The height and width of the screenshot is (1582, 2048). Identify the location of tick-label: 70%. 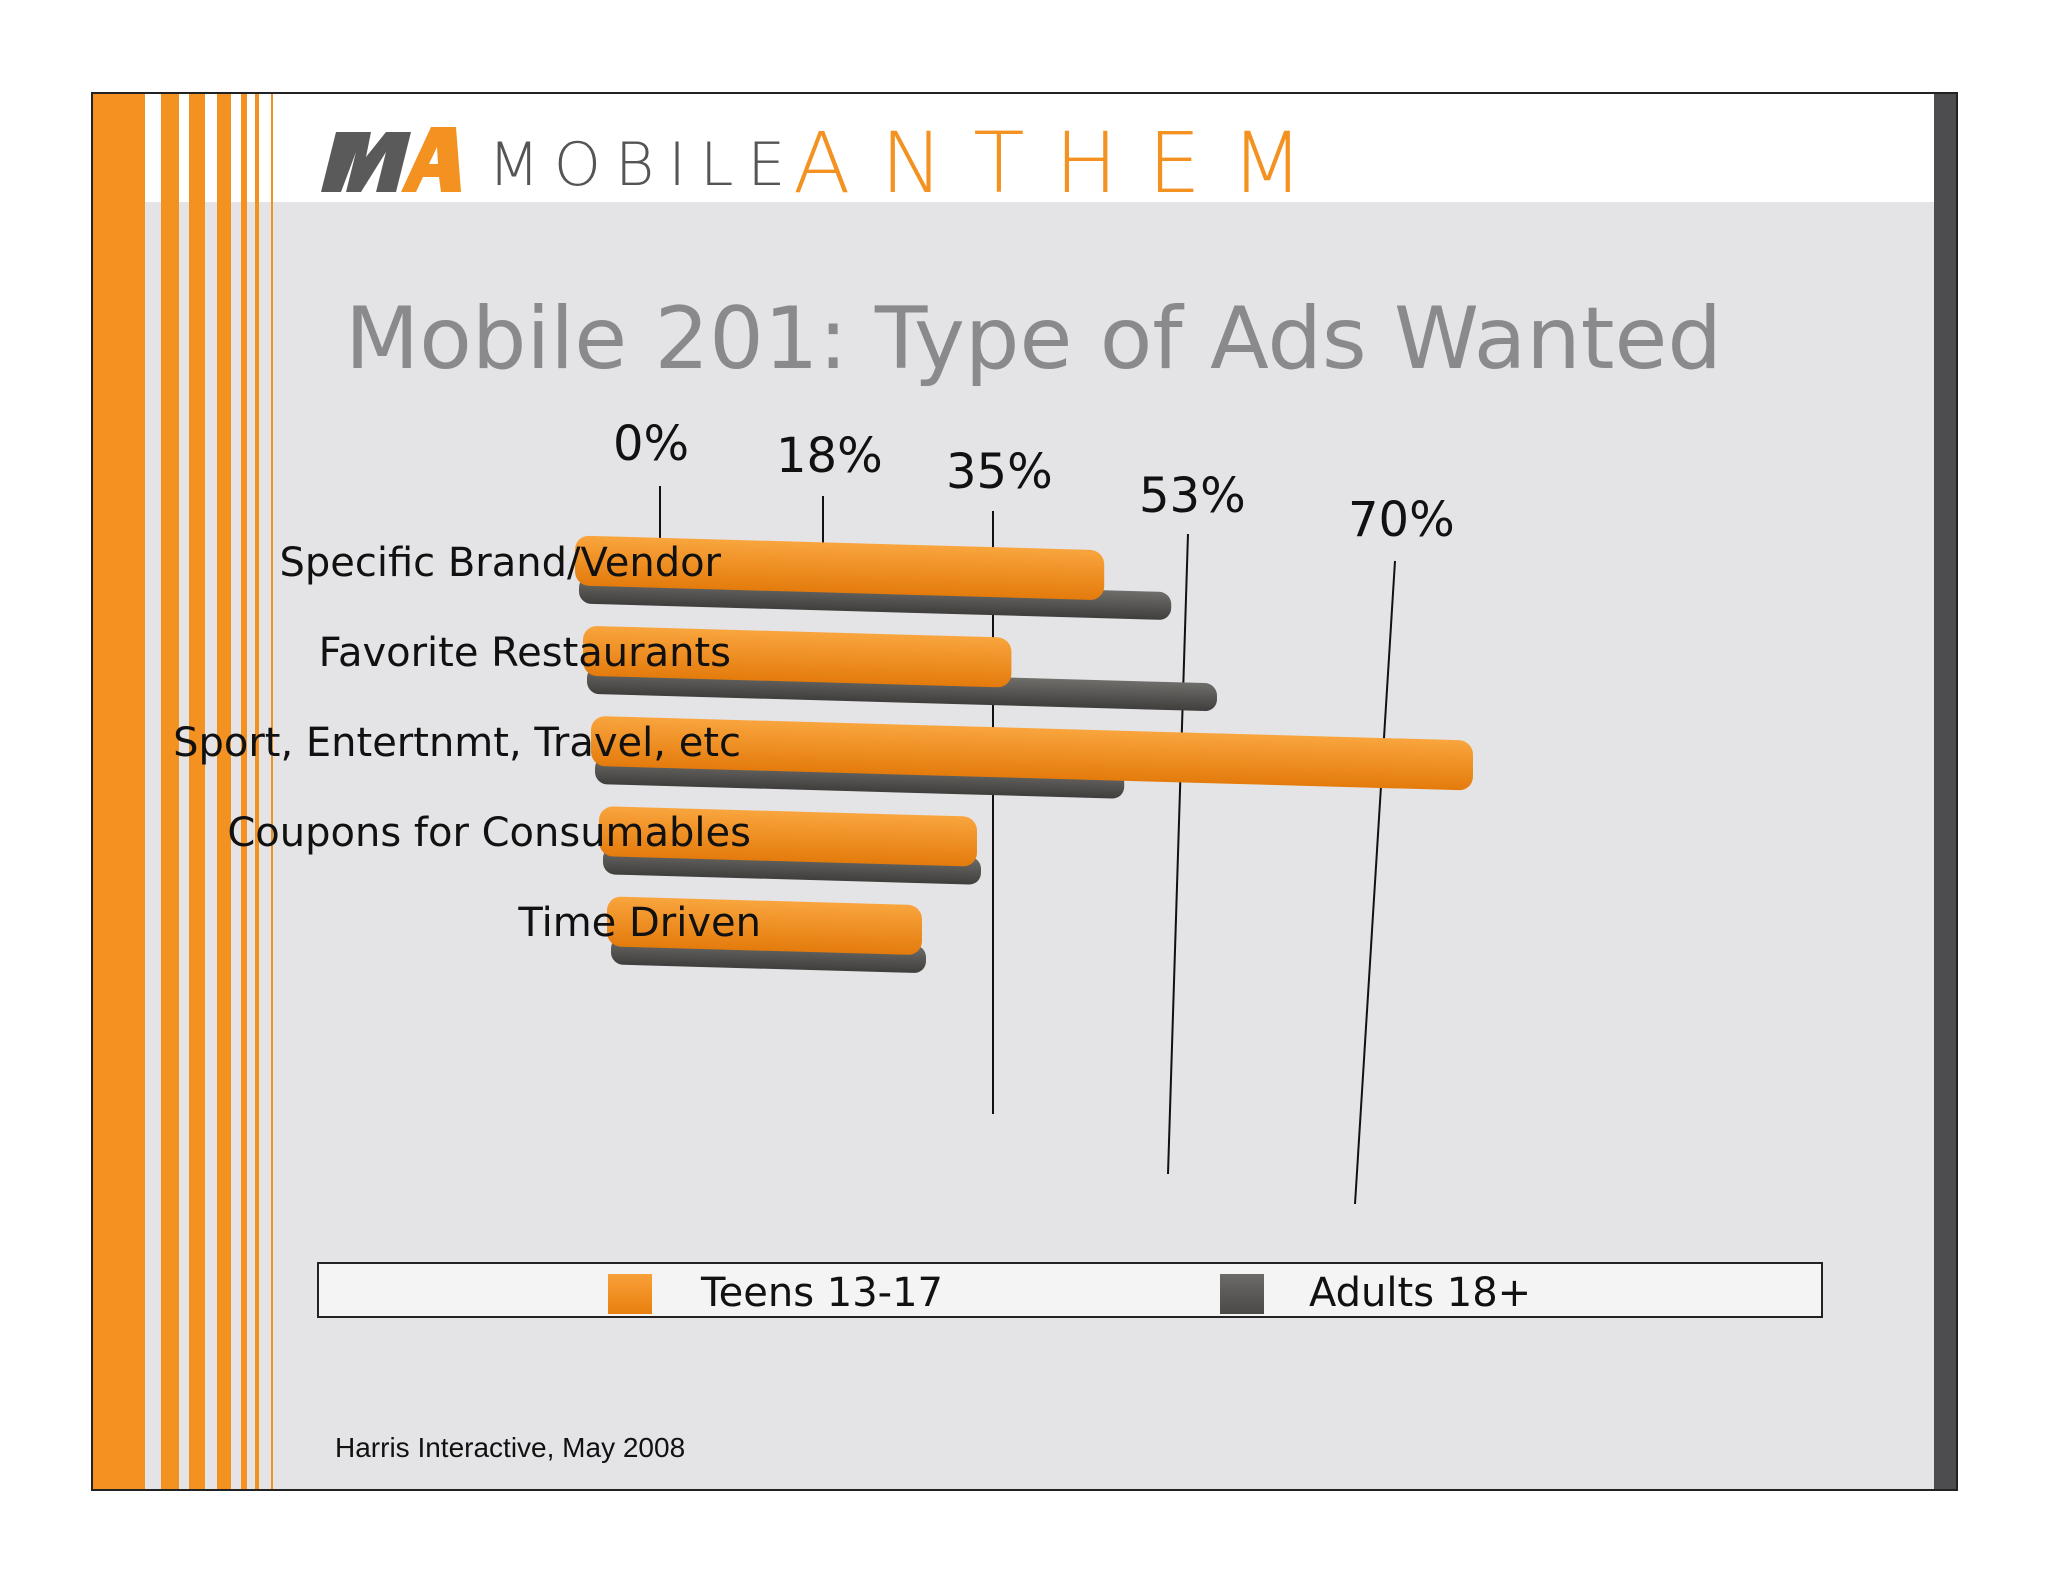
(1401, 520).